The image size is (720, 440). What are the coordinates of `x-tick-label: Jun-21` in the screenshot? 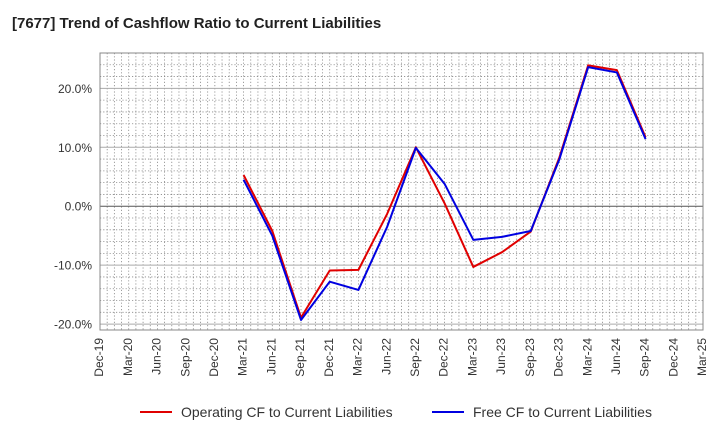 It's located at (271, 356).